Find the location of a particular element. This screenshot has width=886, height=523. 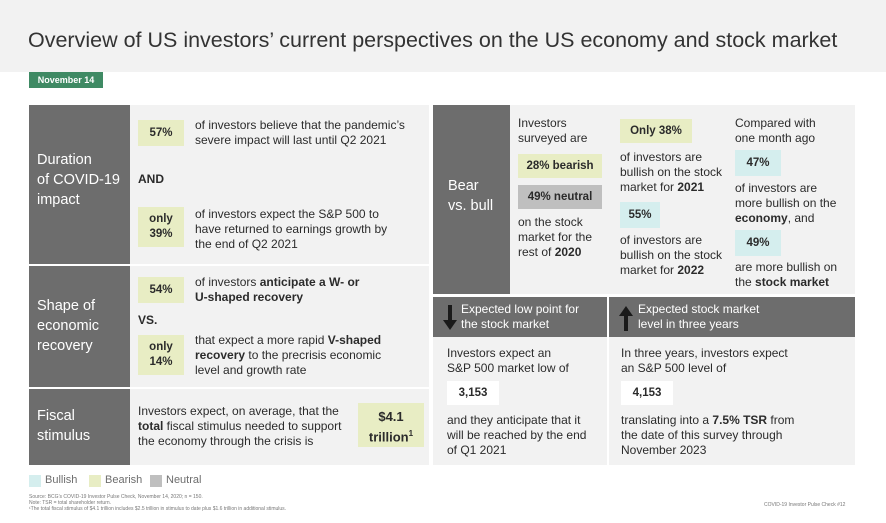

only-38-box: Only 38% is located at coordinates (656, 131).